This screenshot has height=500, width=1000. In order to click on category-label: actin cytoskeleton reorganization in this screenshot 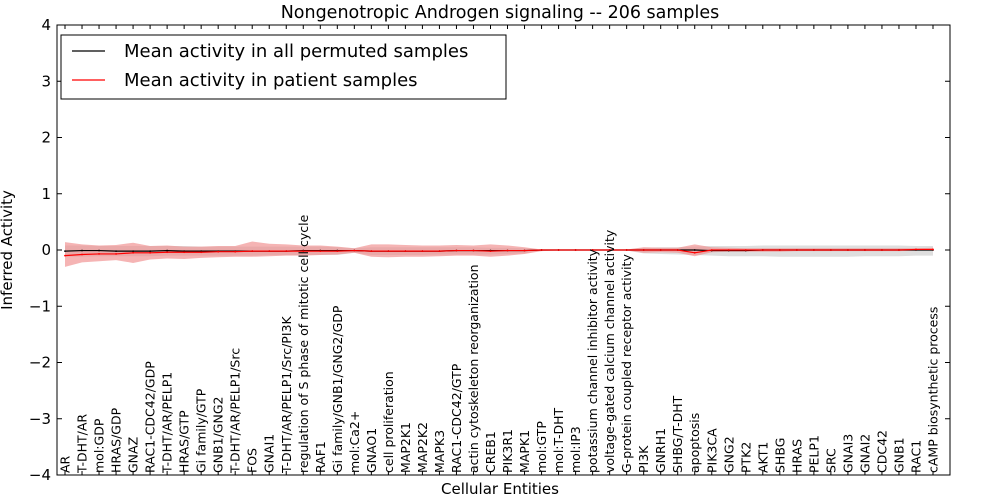, I will do `click(473, 368)`.